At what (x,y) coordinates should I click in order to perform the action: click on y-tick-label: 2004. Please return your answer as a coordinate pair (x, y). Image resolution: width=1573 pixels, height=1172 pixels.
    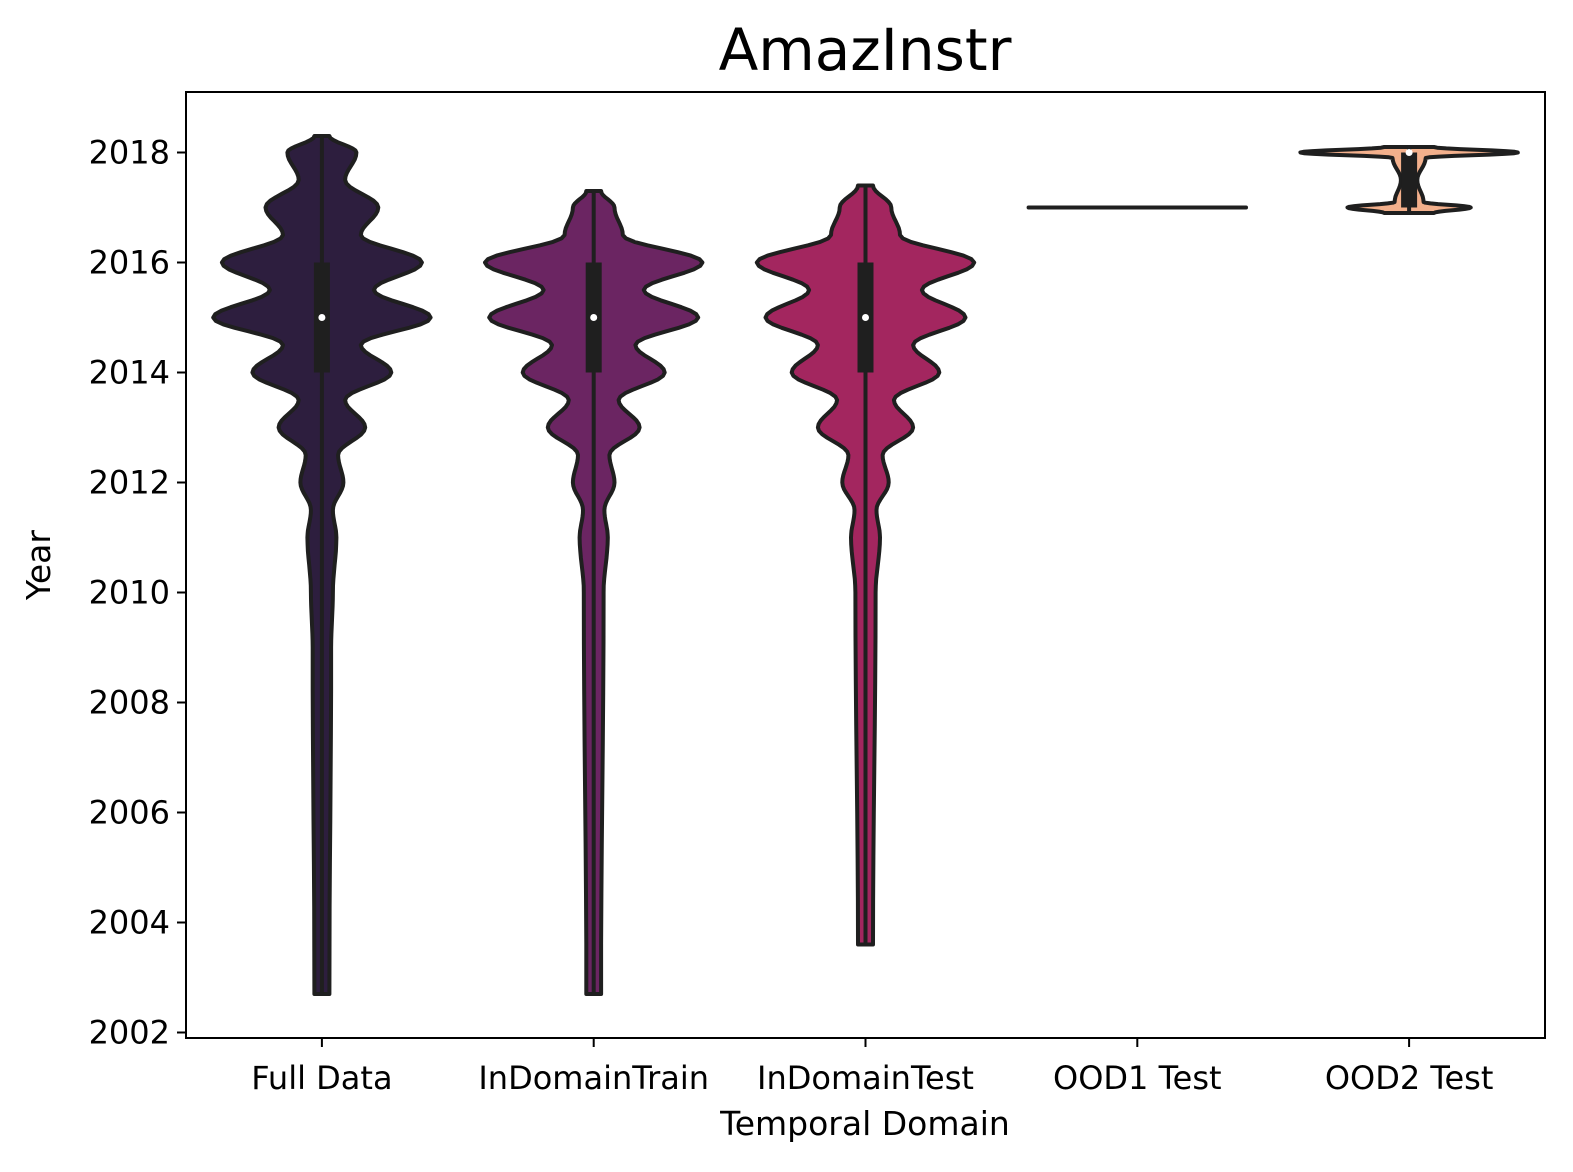
    Looking at the image, I should click on (129, 923).